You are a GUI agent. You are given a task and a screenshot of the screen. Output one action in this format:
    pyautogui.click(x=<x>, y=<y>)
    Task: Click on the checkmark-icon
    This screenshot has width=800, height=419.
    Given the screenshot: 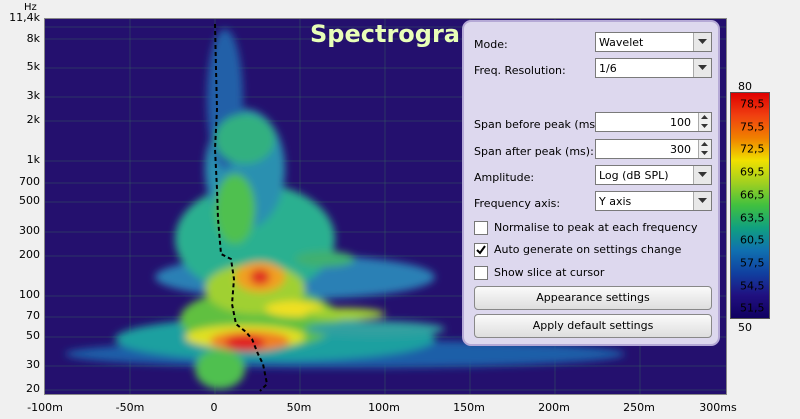 What is the action you would take?
    pyautogui.click(x=481, y=250)
    